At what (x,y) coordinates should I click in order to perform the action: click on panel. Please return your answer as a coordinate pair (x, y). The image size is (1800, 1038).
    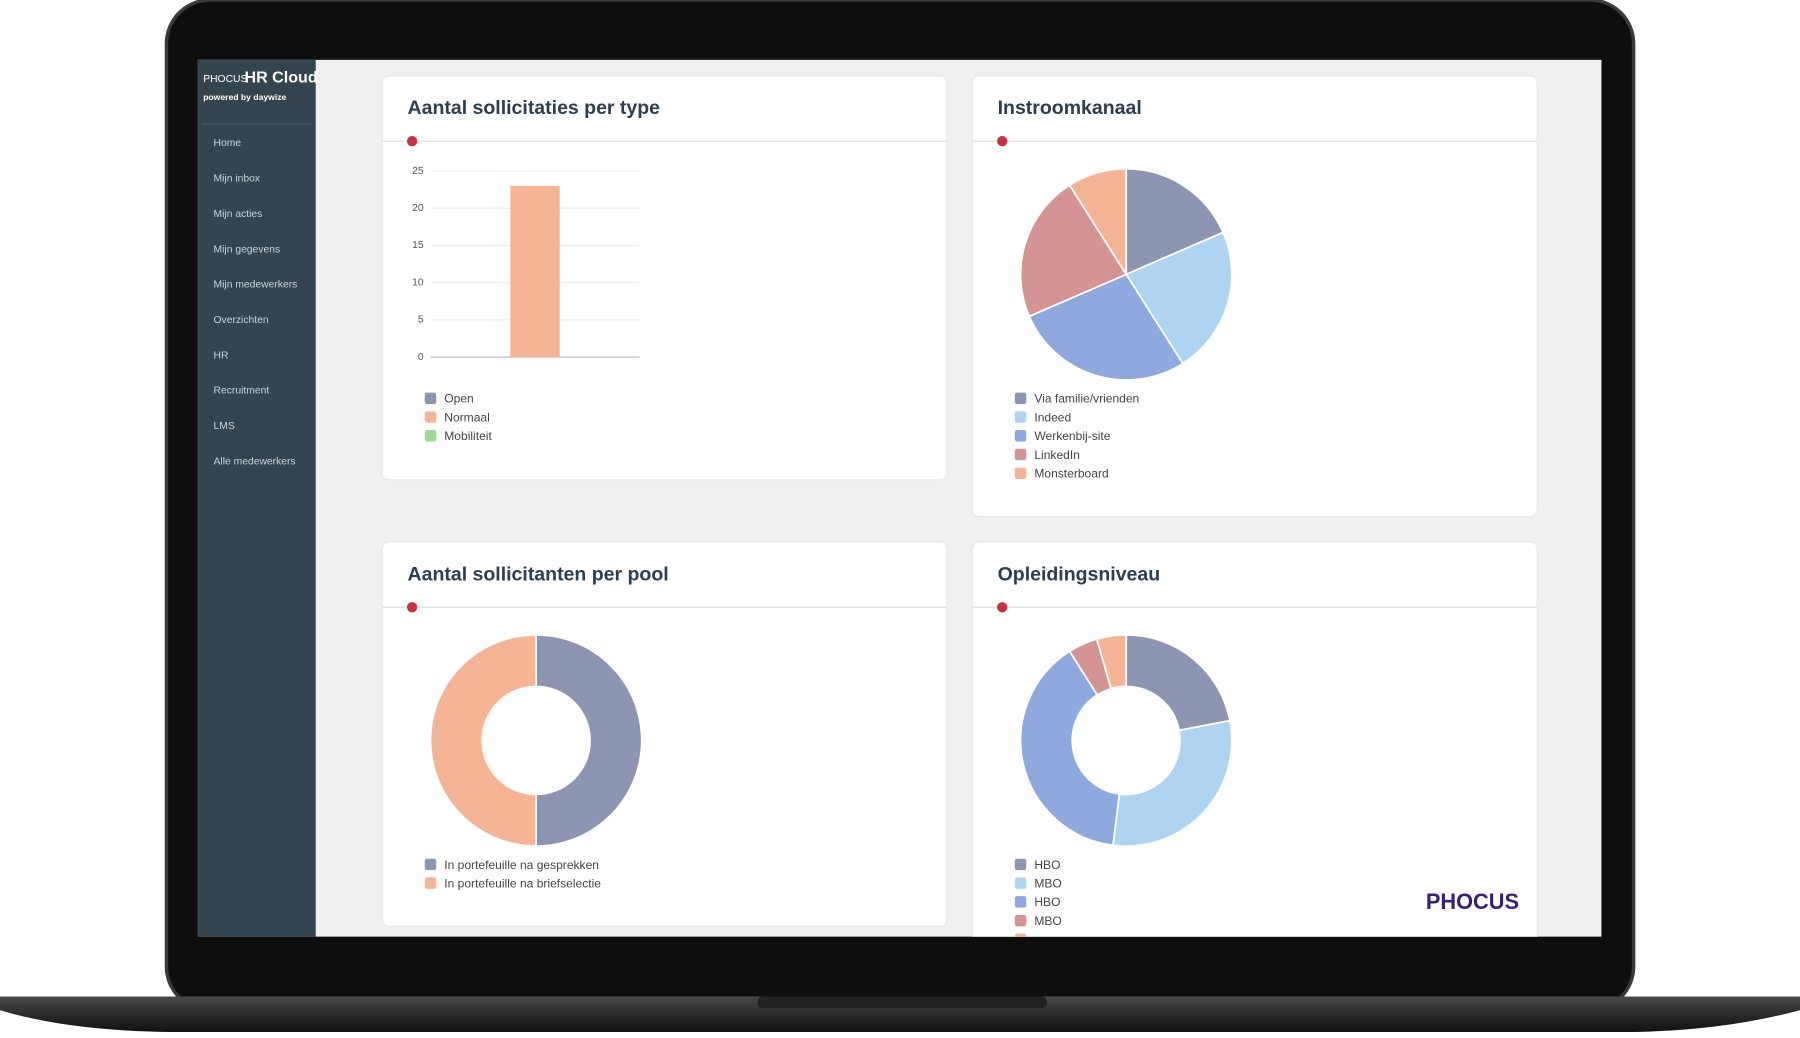
    Looking at the image, I should click on (664, 278).